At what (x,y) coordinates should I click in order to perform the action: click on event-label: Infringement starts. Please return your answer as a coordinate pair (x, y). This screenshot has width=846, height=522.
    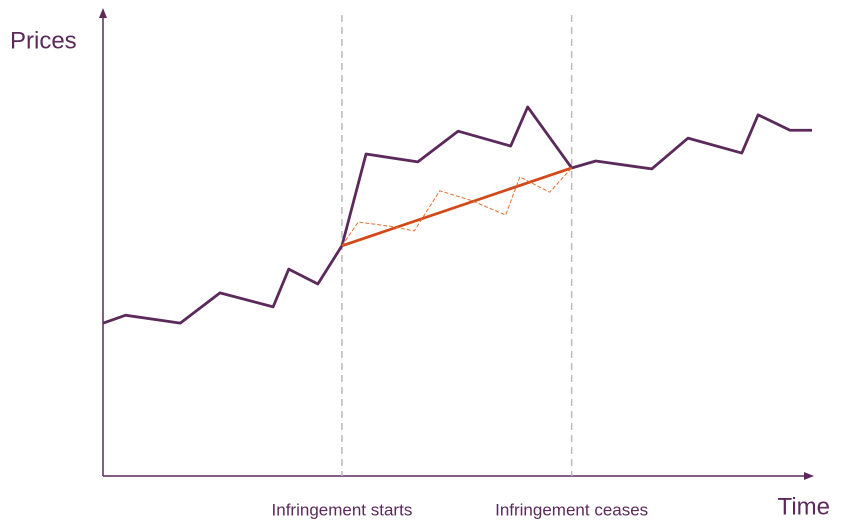
    Looking at the image, I should click on (342, 509).